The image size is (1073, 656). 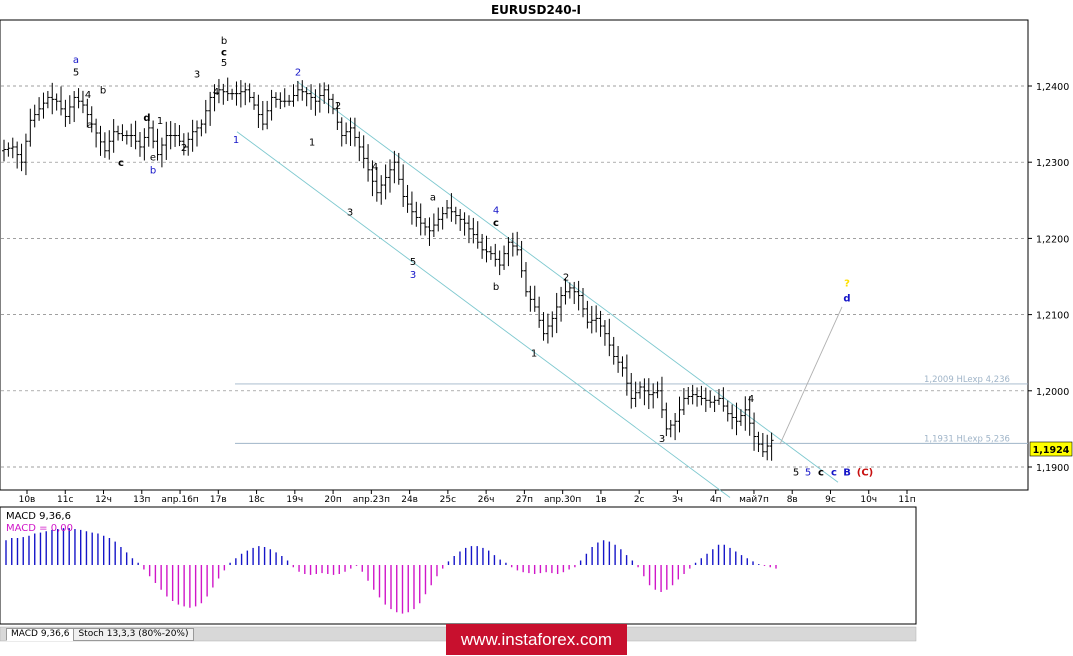 I want to click on chart-title: EURUSD240-I, so click(x=536, y=10).